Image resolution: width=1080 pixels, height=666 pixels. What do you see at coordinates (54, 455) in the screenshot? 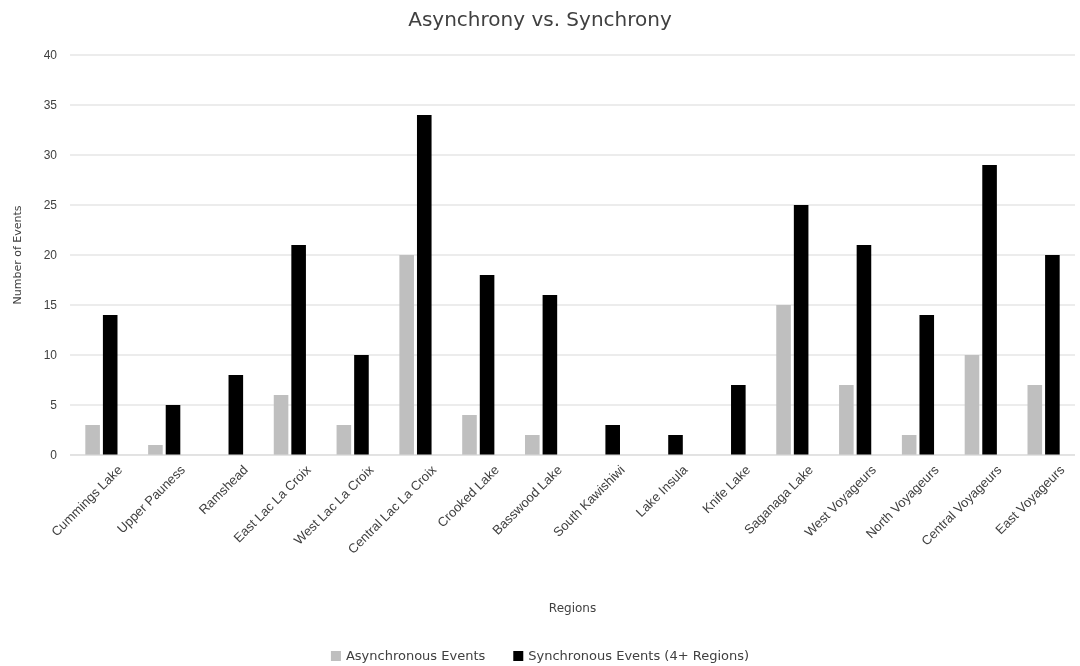
I see `y-tick-label: 0` at bounding box center [54, 455].